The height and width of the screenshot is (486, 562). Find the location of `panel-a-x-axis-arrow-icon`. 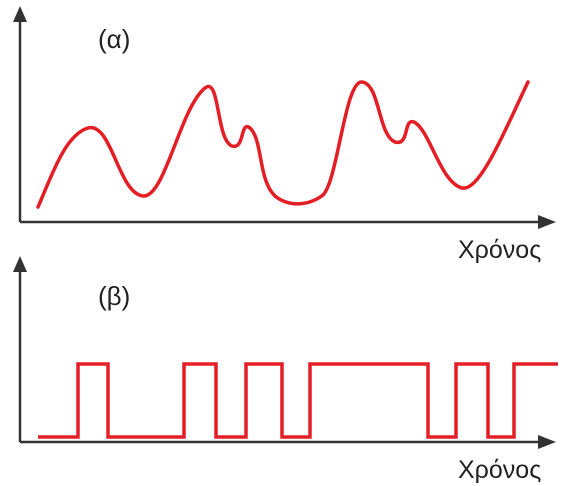

panel-a-x-axis-arrow-icon is located at coordinates (547, 222).